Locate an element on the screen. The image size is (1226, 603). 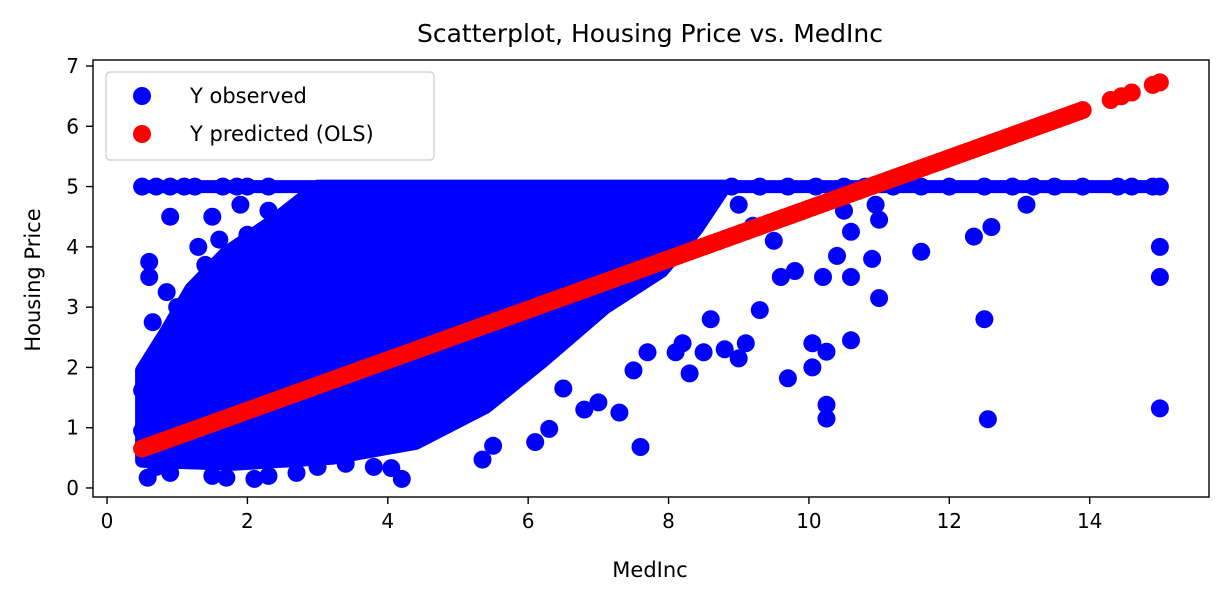
y-tick-label: 7 is located at coordinates (72, 66).